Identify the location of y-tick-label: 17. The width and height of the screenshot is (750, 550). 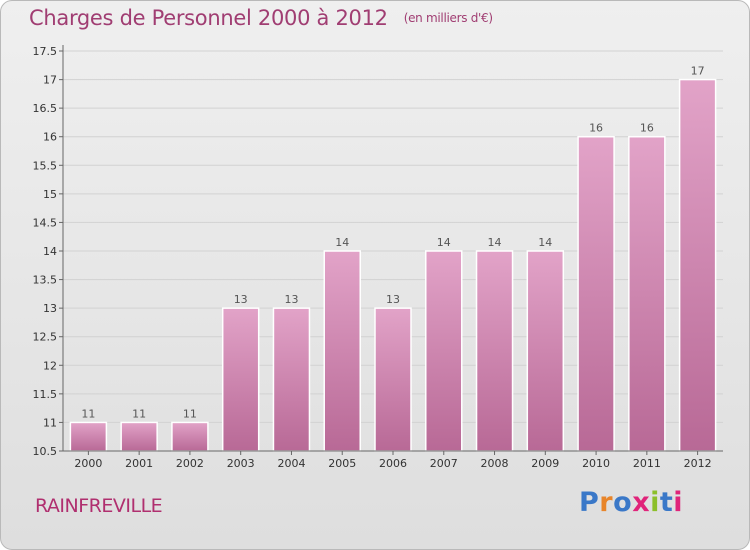
(50, 80).